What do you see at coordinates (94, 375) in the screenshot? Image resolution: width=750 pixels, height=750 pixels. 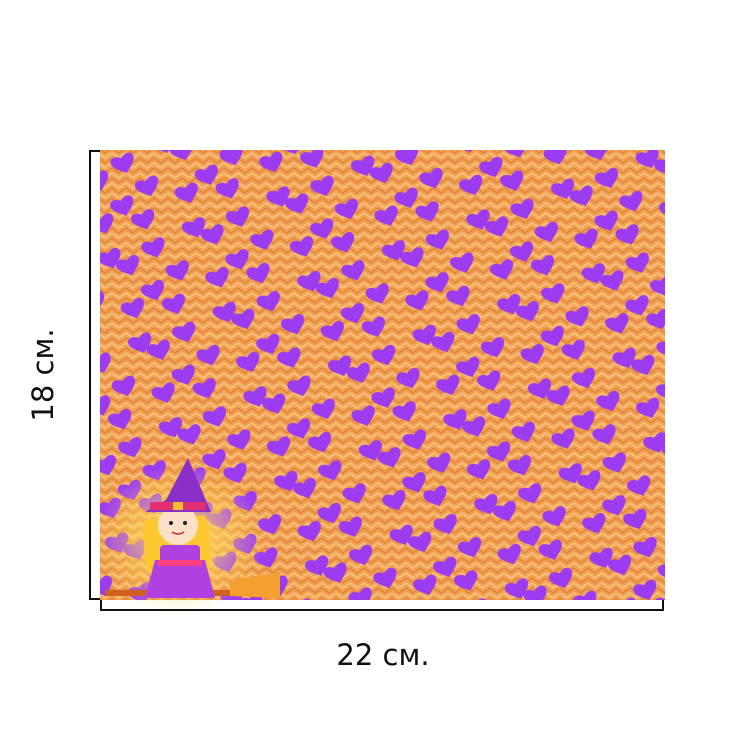 I see `height-bracket` at bounding box center [94, 375].